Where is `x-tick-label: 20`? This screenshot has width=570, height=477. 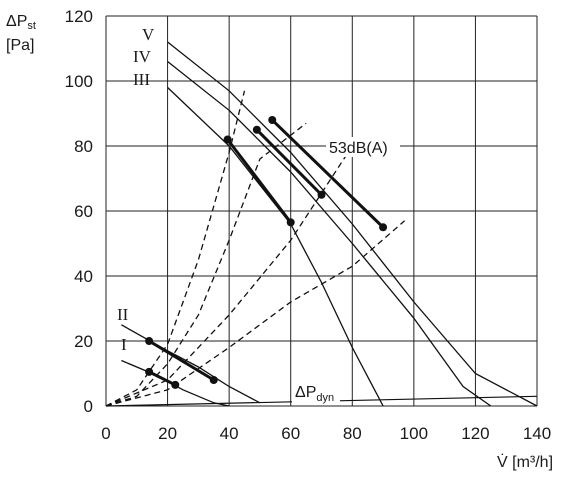 x-tick-label: 20 is located at coordinates (167, 433).